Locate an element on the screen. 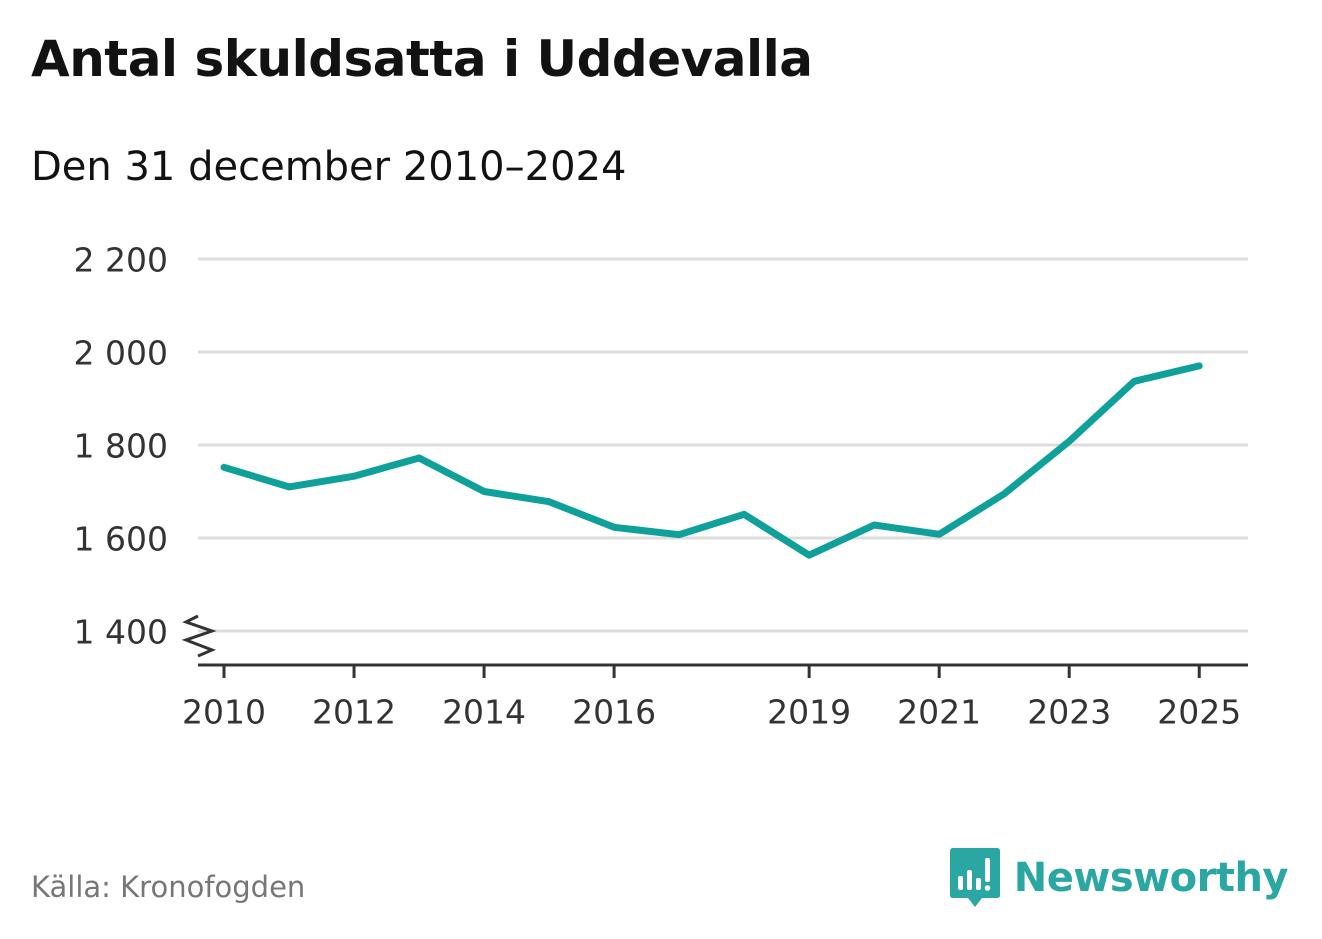 The width and height of the screenshot is (1322, 939). brand-logo: Newsworthy is located at coordinates (1119, 878).